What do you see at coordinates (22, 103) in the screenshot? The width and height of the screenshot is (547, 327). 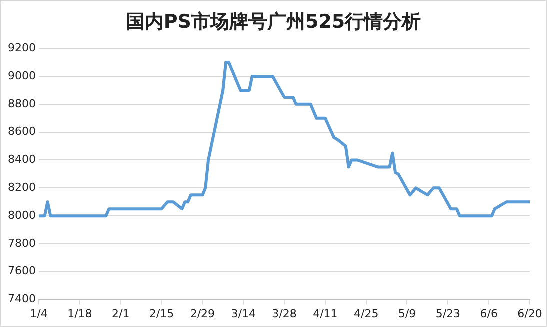 I see `y-tick-label: 8800` at bounding box center [22, 103].